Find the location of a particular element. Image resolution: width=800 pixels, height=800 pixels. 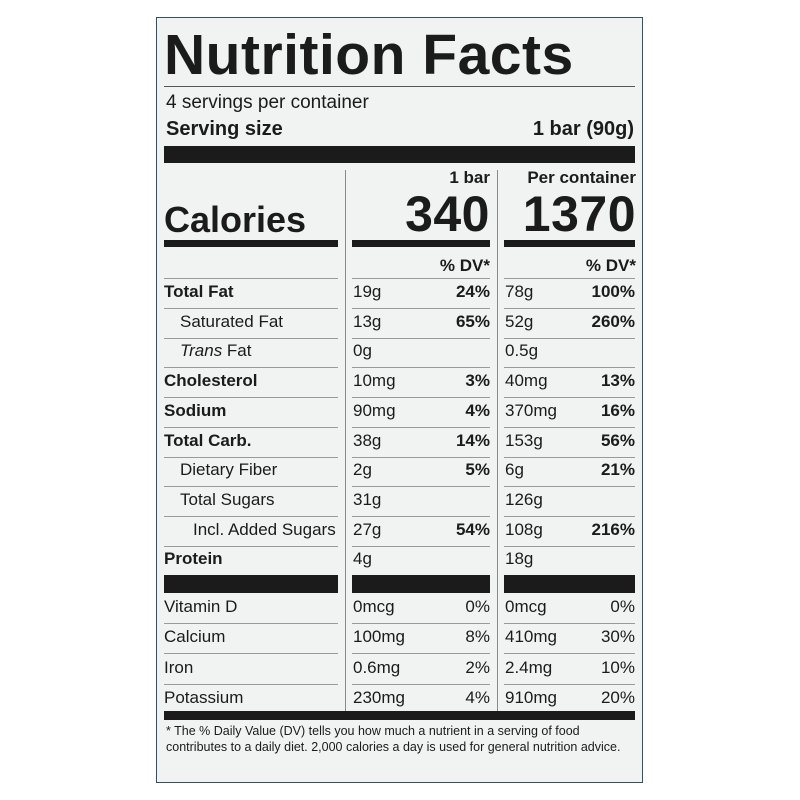

nutrient-label: Sodium is located at coordinates (195, 410).